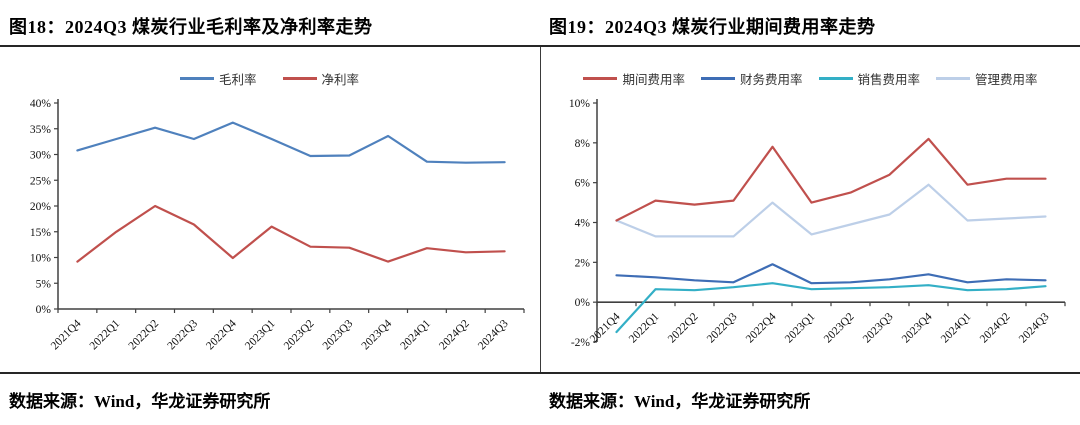 The width and height of the screenshot is (1080, 425). I want to click on legend-item: 销售费用率, so click(869, 78).